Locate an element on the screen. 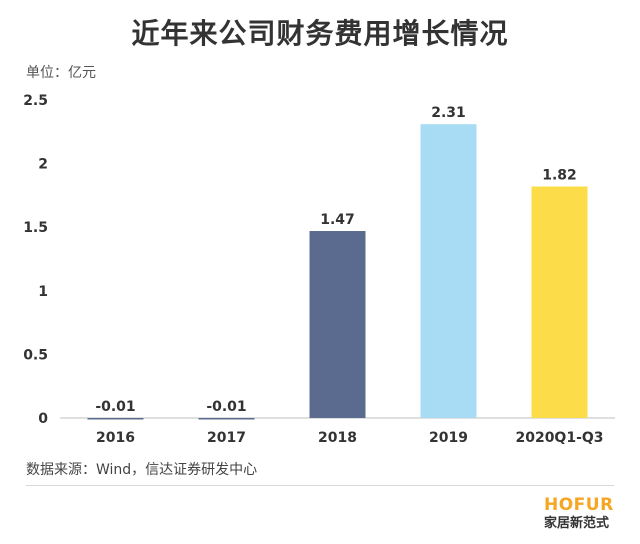 This screenshot has width=640, height=544. data-label: 1.47 is located at coordinates (337, 220).